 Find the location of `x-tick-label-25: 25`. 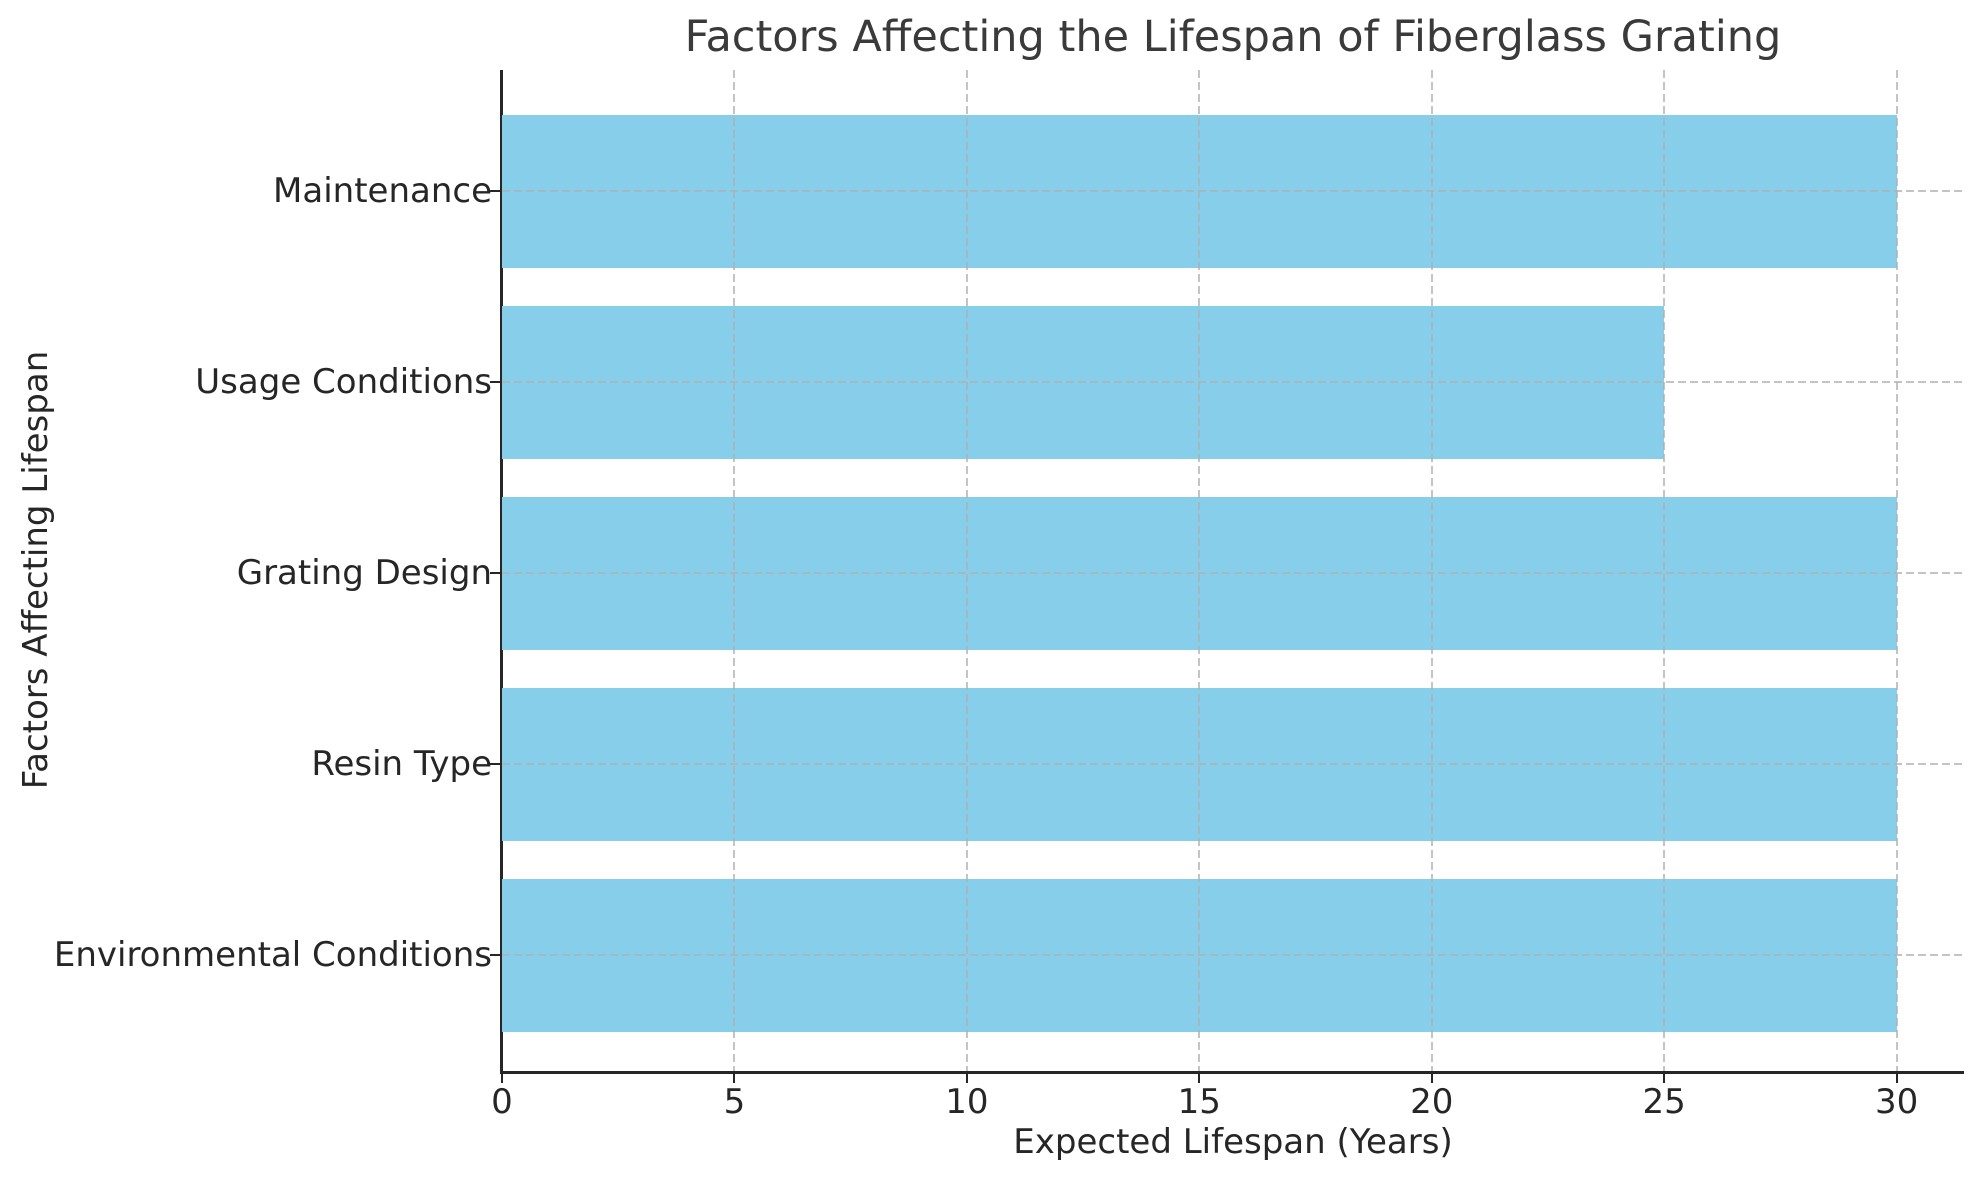

x-tick-label-25: 25 is located at coordinates (1664, 1102).